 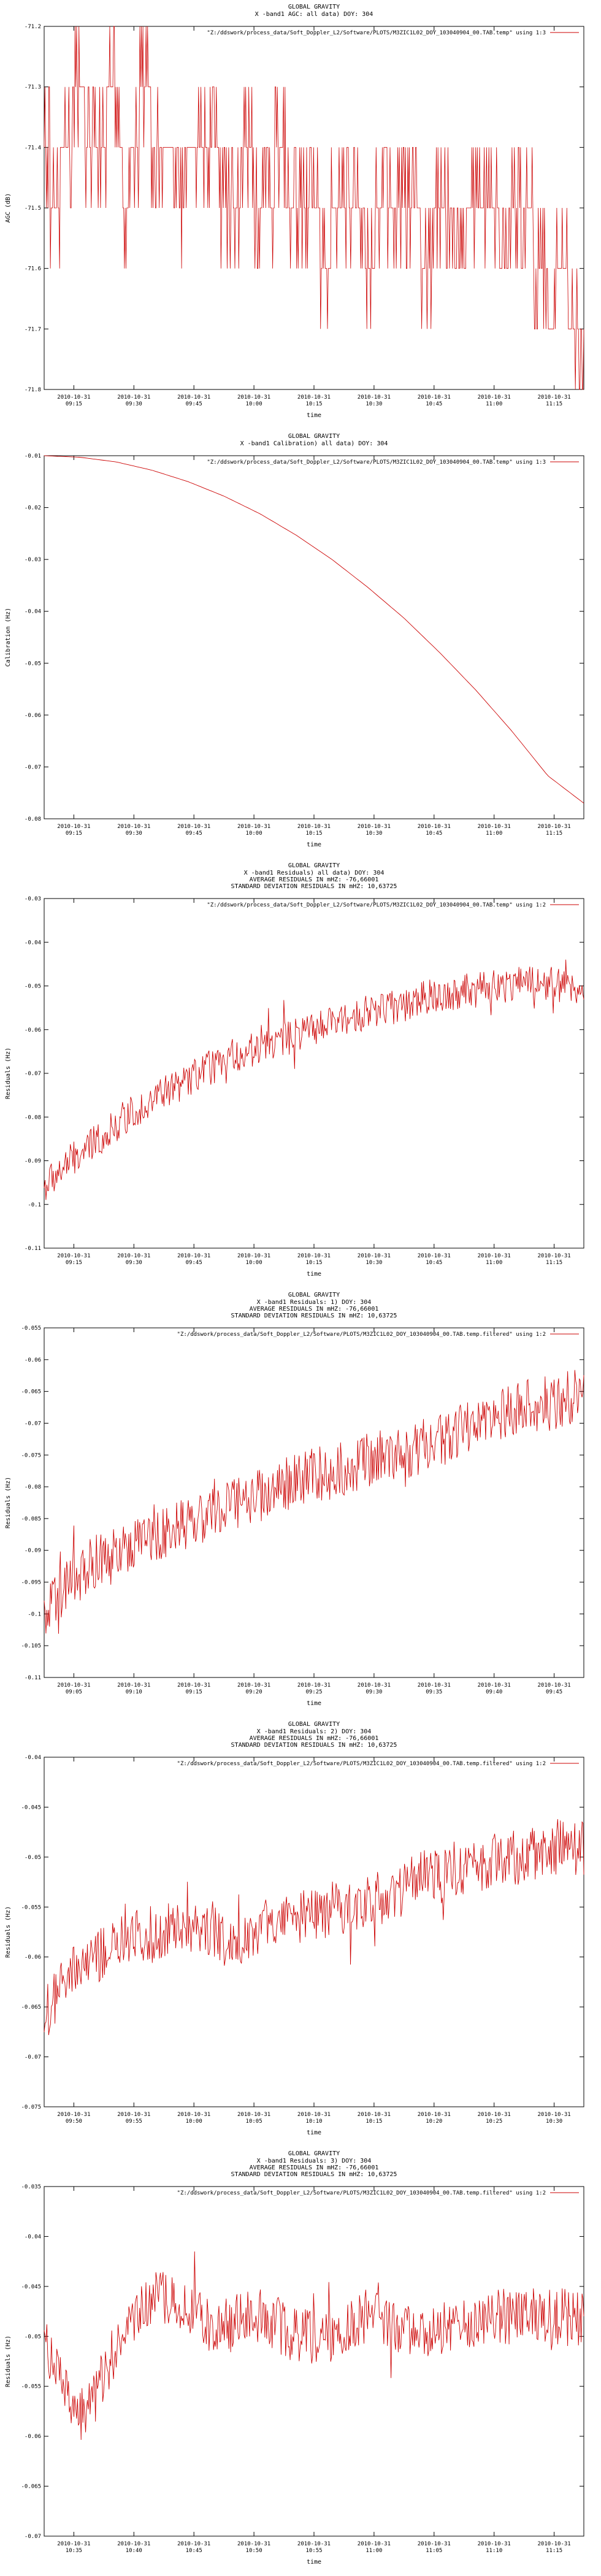 What do you see at coordinates (254, 1692) in the screenshot?
I see `x-tick-time: 09:20` at bounding box center [254, 1692].